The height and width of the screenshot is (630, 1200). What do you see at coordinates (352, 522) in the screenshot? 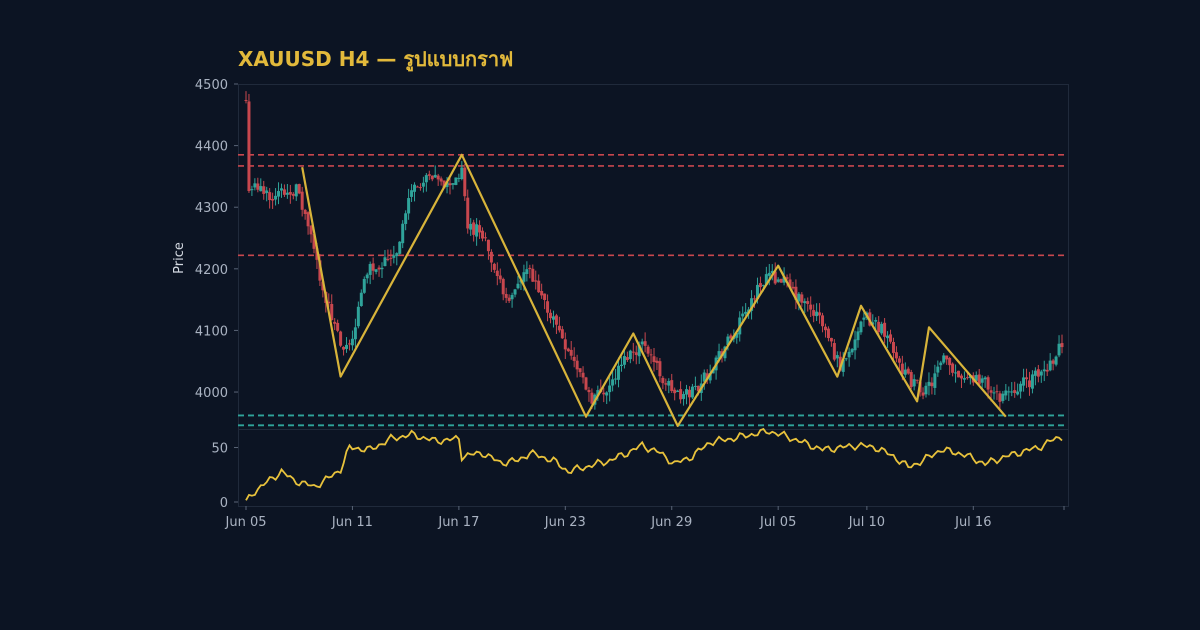
I see `x-tick-label: Jun 11` at bounding box center [352, 522].